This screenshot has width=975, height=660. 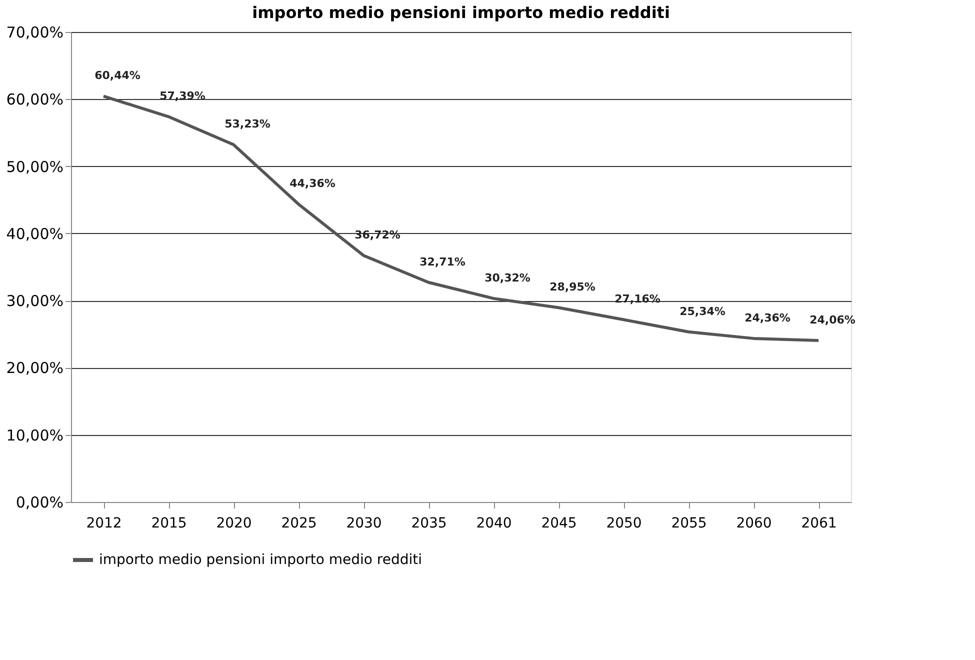 What do you see at coordinates (35, 33) in the screenshot?
I see `y-tick-label: 70,00%` at bounding box center [35, 33].